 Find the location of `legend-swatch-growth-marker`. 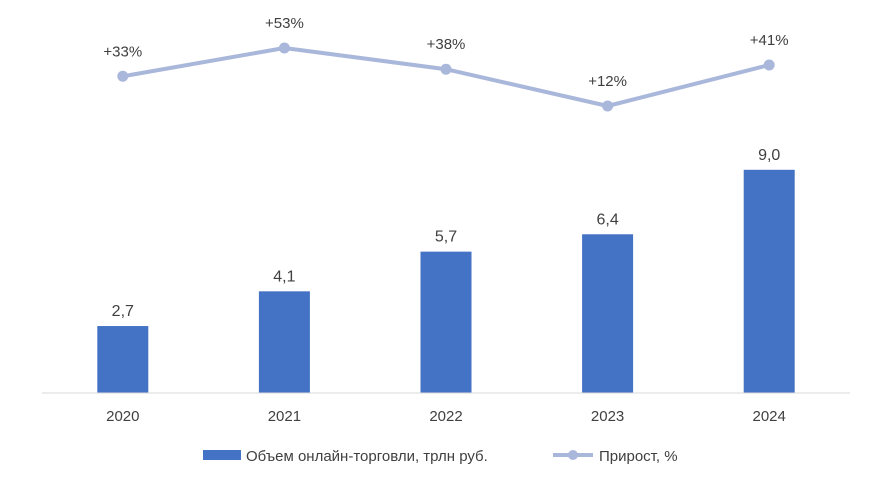

legend-swatch-growth-marker is located at coordinates (573, 455).